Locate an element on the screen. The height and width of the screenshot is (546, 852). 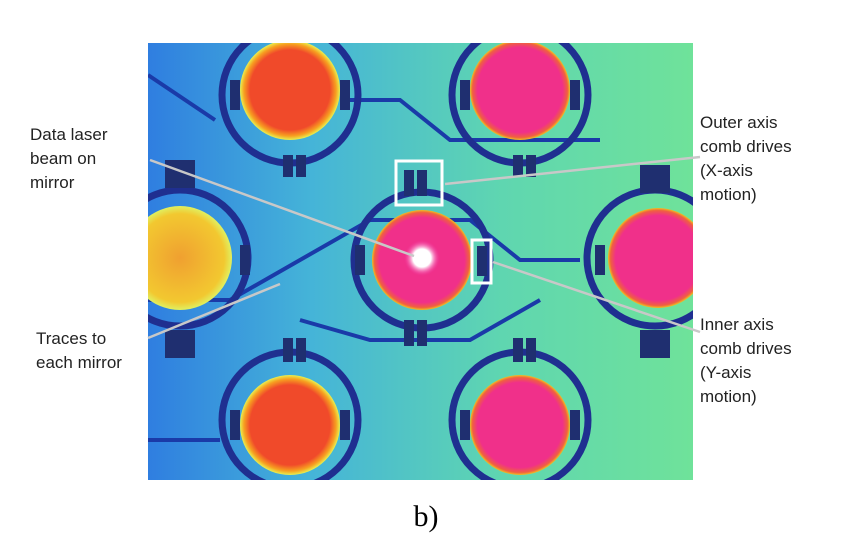
label-line: Traces to is located at coordinates (71, 338).